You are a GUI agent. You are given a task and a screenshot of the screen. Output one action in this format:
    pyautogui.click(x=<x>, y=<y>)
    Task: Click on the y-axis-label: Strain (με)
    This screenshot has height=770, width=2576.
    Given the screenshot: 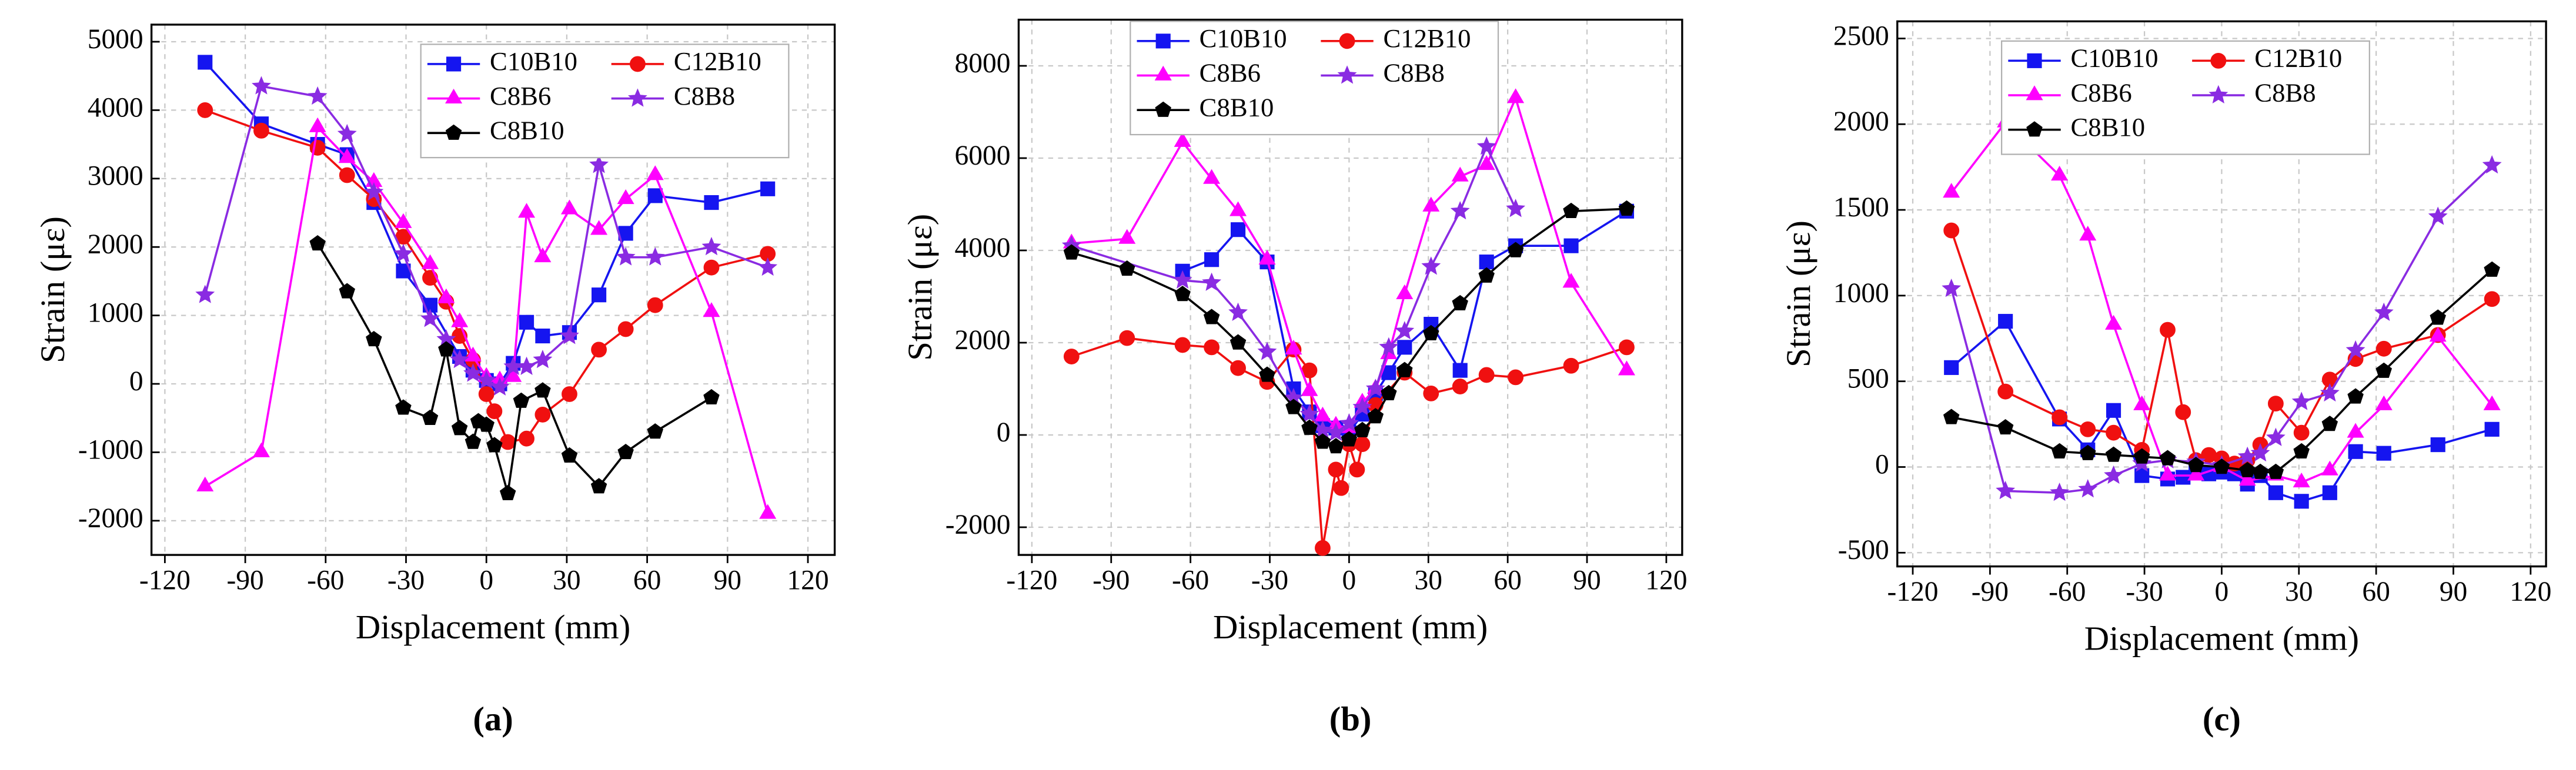 What is the action you would take?
    pyautogui.click(x=920, y=287)
    